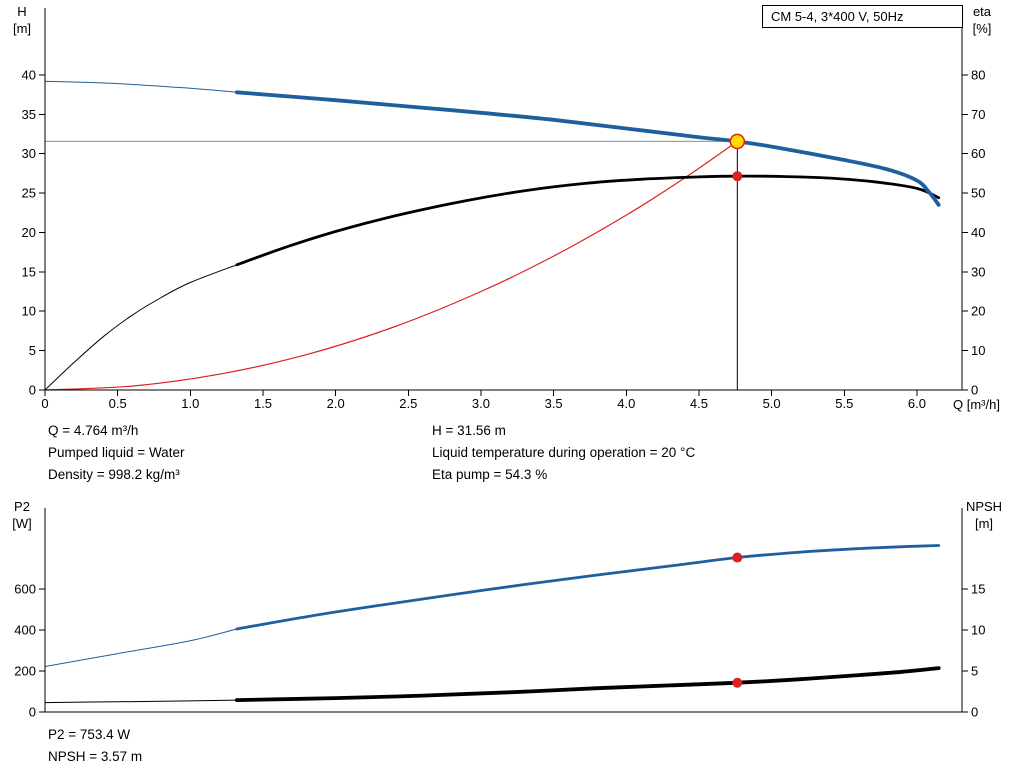  Describe the element at coordinates (699, 403) in the screenshot. I see `svg-text: 4.5` at that location.